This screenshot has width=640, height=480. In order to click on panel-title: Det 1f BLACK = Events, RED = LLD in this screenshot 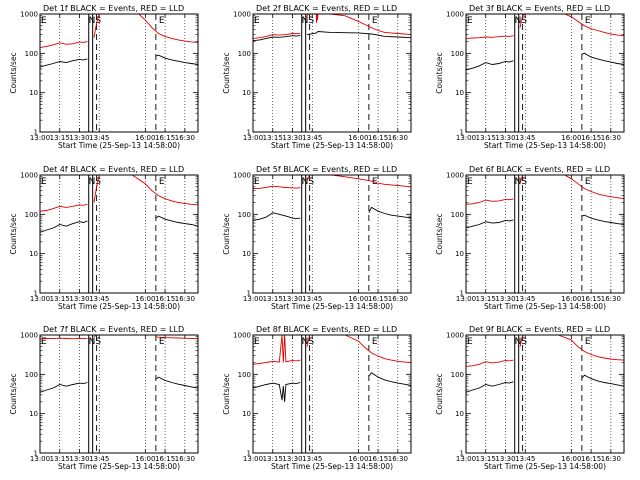, I will do `click(113, 8)`.